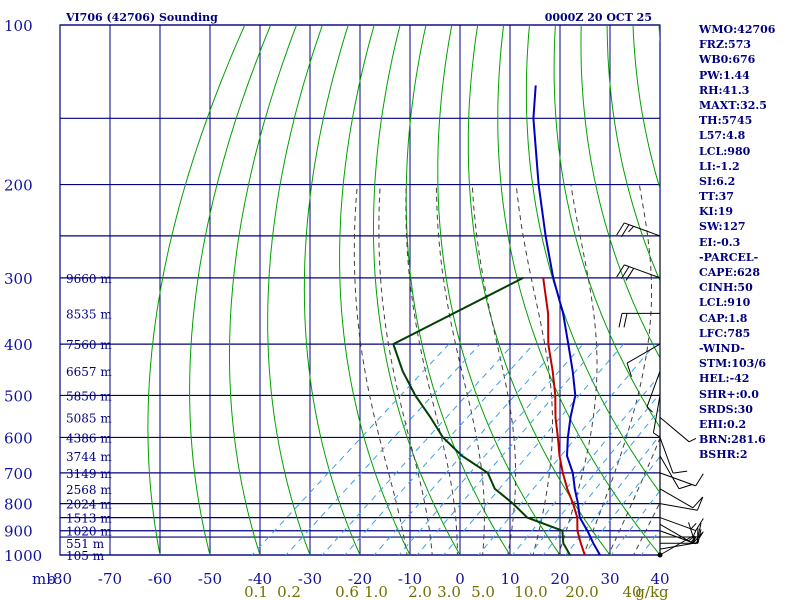  Describe the element at coordinates (631, 591) in the screenshot. I see `mixing-ratio-label: 40` at that location.